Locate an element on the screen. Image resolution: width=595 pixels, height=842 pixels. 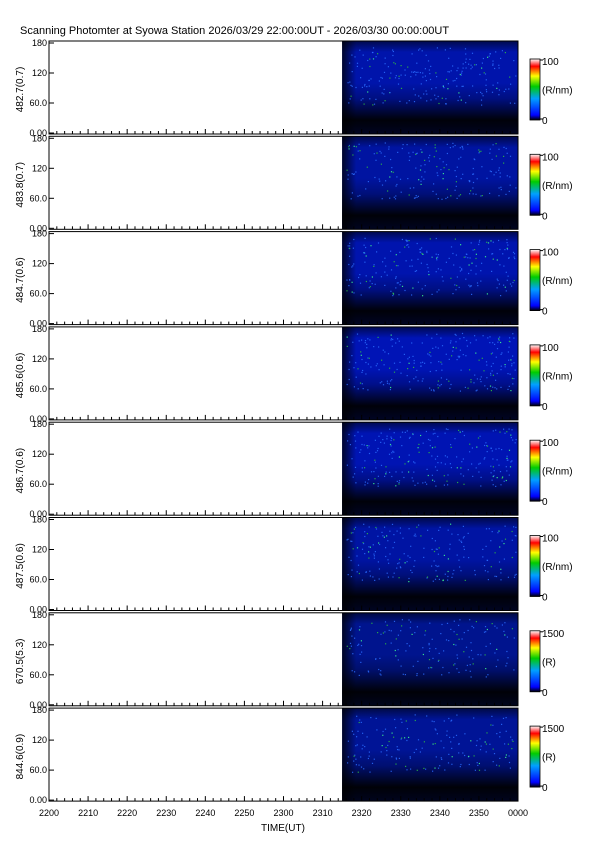
colorbar-max-label: 1500 is located at coordinates (553, 634).